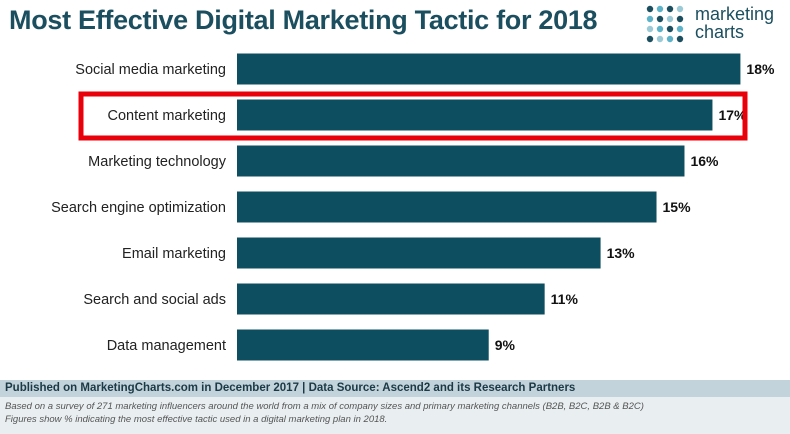 Image resolution: width=790 pixels, height=434 pixels. I want to click on highlight-box, so click(413, 116).